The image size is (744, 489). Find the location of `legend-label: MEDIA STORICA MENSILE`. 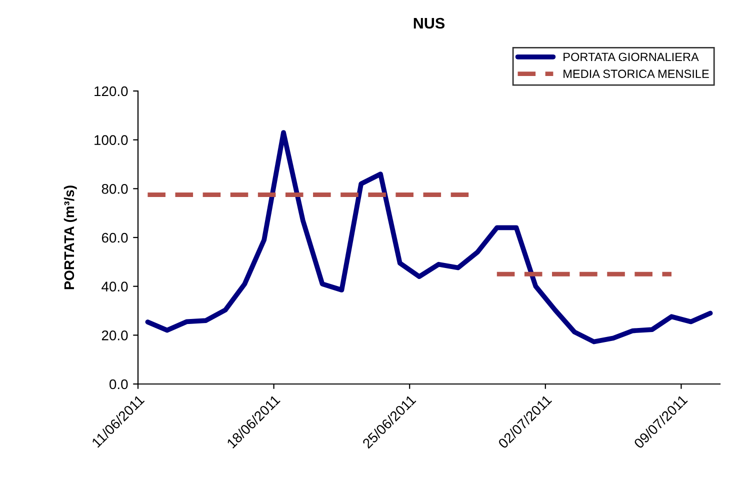

legend-label: MEDIA STORICA MENSILE is located at coordinates (636, 74).